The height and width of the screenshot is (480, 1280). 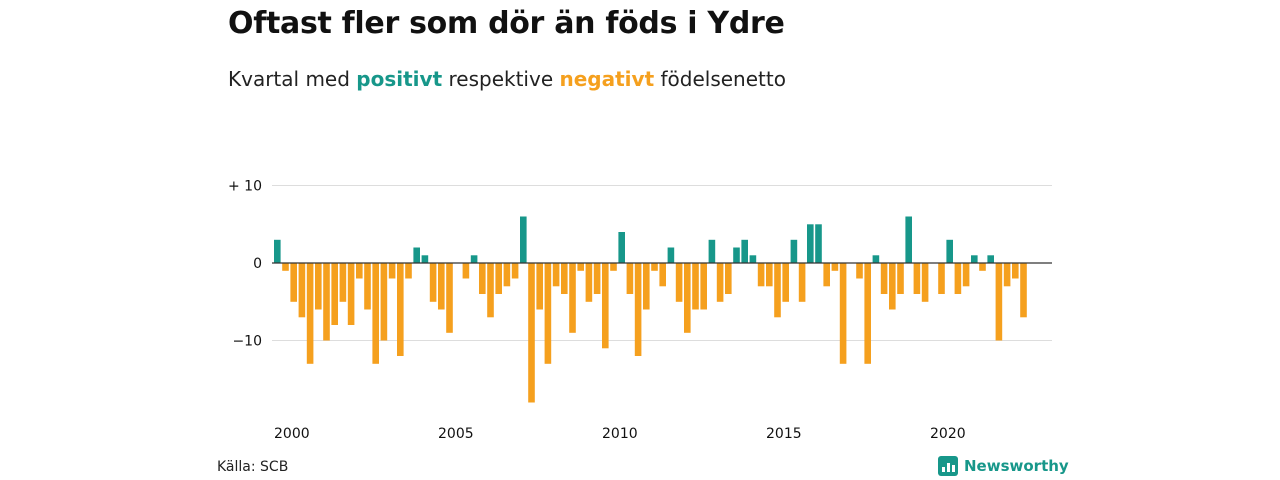 I want to click on y-tick-label: 0, so click(x=257, y=264).